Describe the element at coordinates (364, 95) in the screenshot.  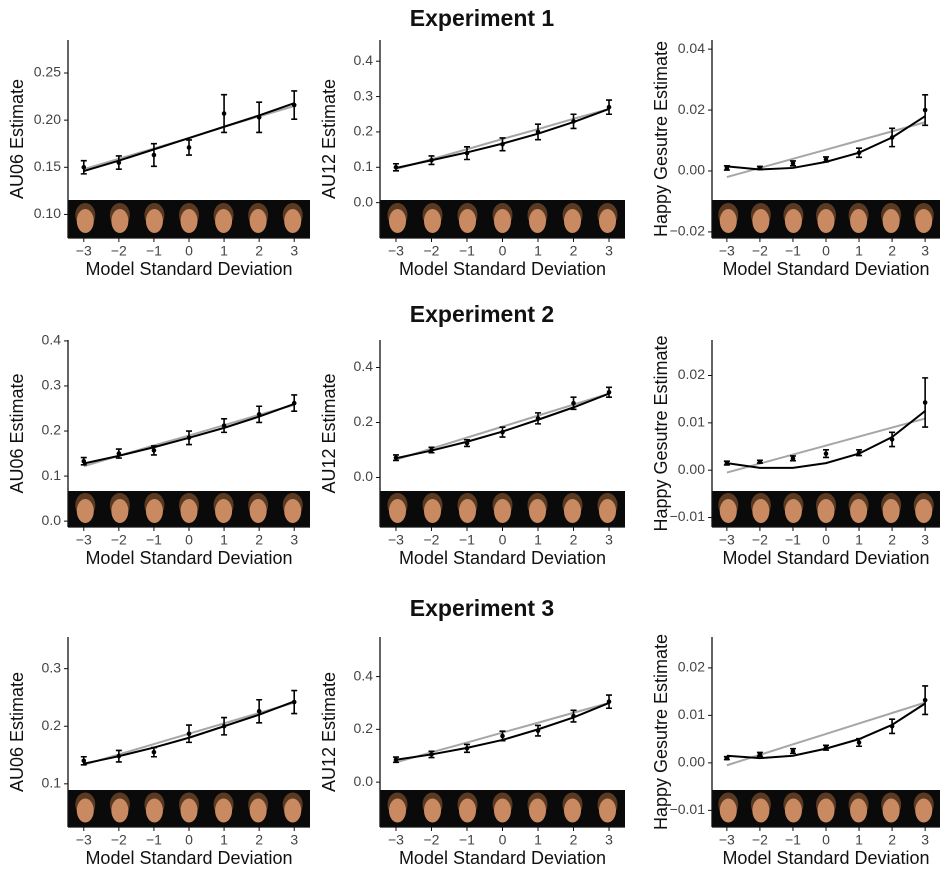
I see `y-tick-label: 0.3` at that location.